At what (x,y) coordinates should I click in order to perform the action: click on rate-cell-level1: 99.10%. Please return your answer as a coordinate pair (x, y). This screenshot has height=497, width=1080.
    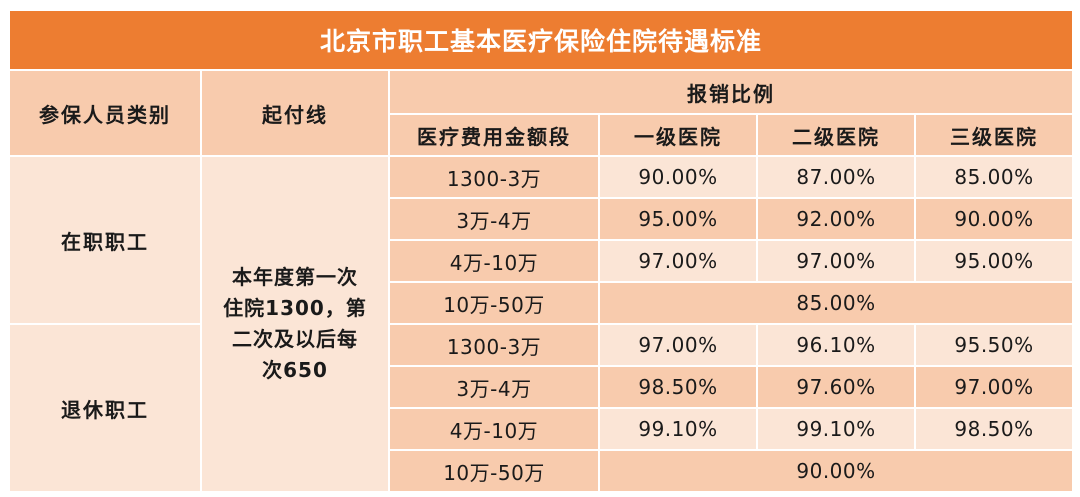
    Looking at the image, I should click on (678, 429).